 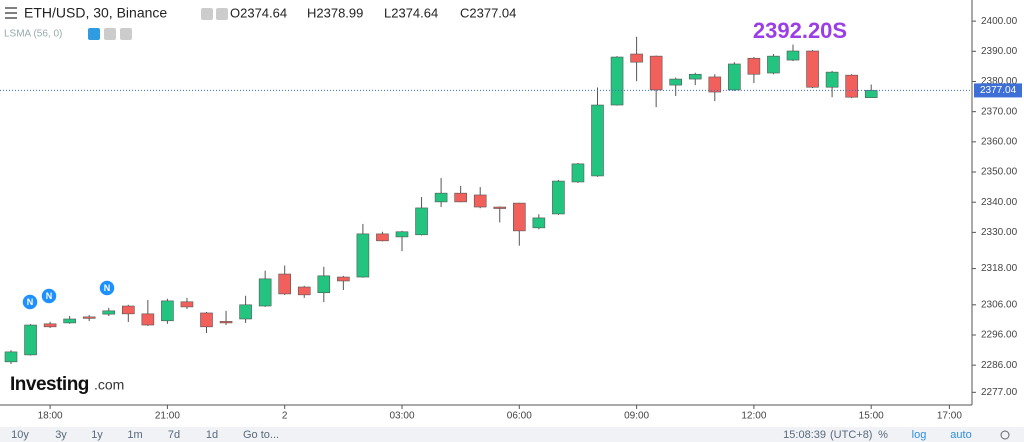 I want to click on x-tick-label: 18:00, so click(x=50, y=416).